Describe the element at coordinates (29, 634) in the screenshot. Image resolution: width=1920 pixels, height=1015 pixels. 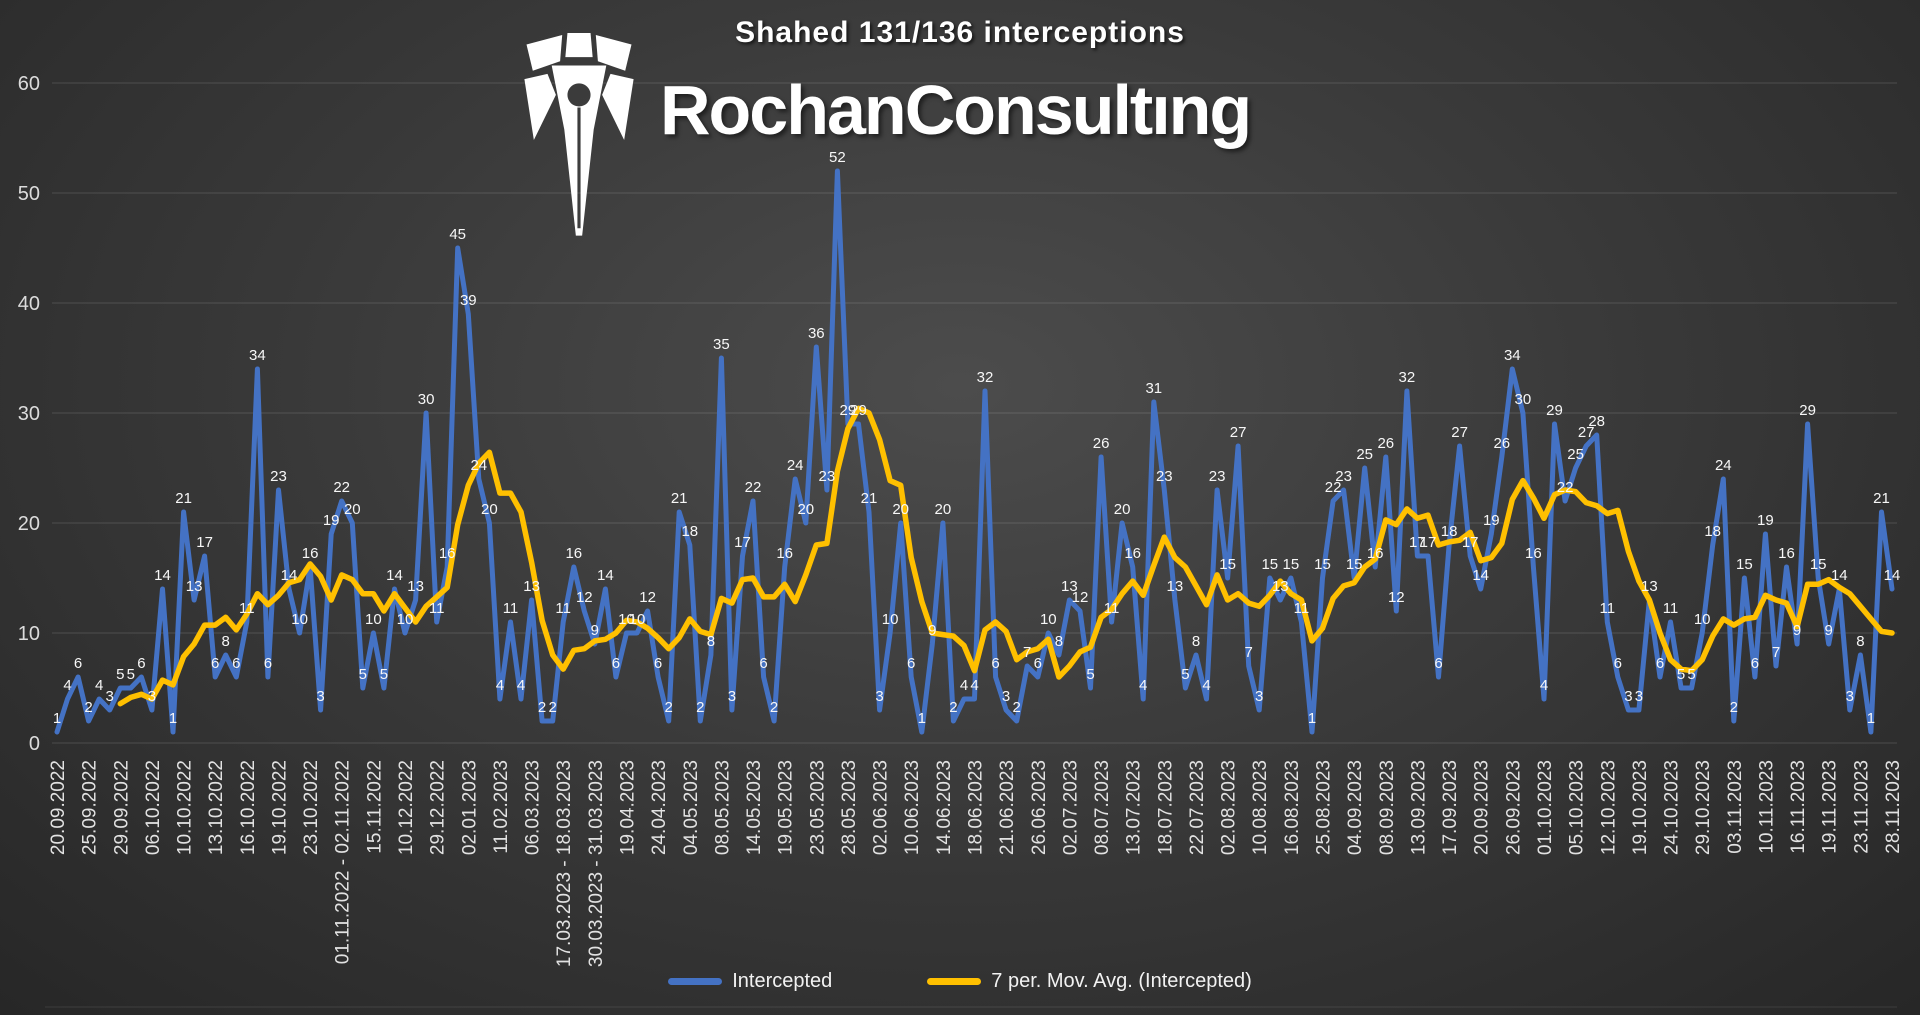
I see `y-axis-tick-label: 10` at that location.